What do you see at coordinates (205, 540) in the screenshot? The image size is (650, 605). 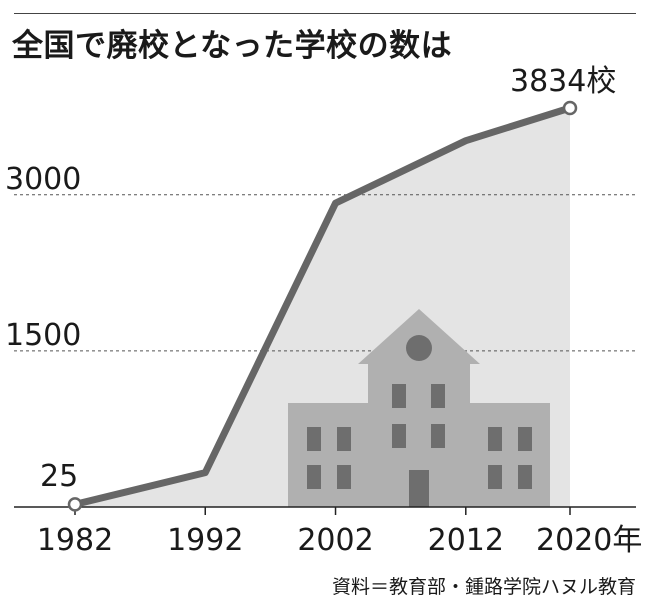 I see `x-tick-label: 1992` at bounding box center [205, 540].